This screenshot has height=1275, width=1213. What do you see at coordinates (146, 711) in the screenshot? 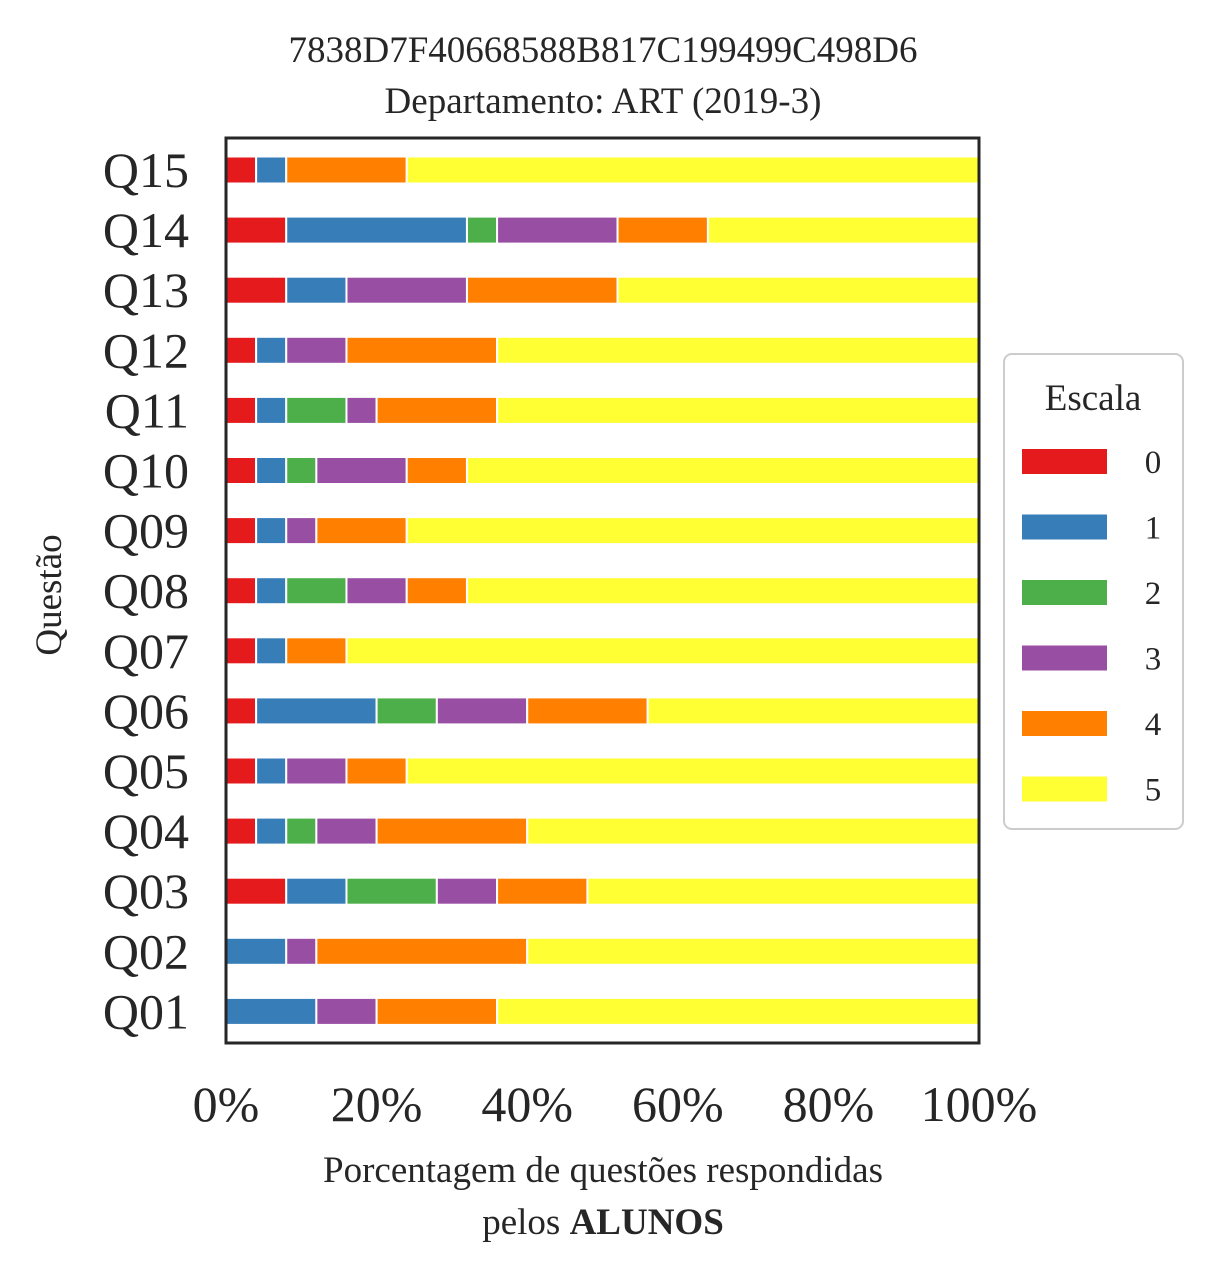
I see `y-tick-label: Q06` at bounding box center [146, 711].